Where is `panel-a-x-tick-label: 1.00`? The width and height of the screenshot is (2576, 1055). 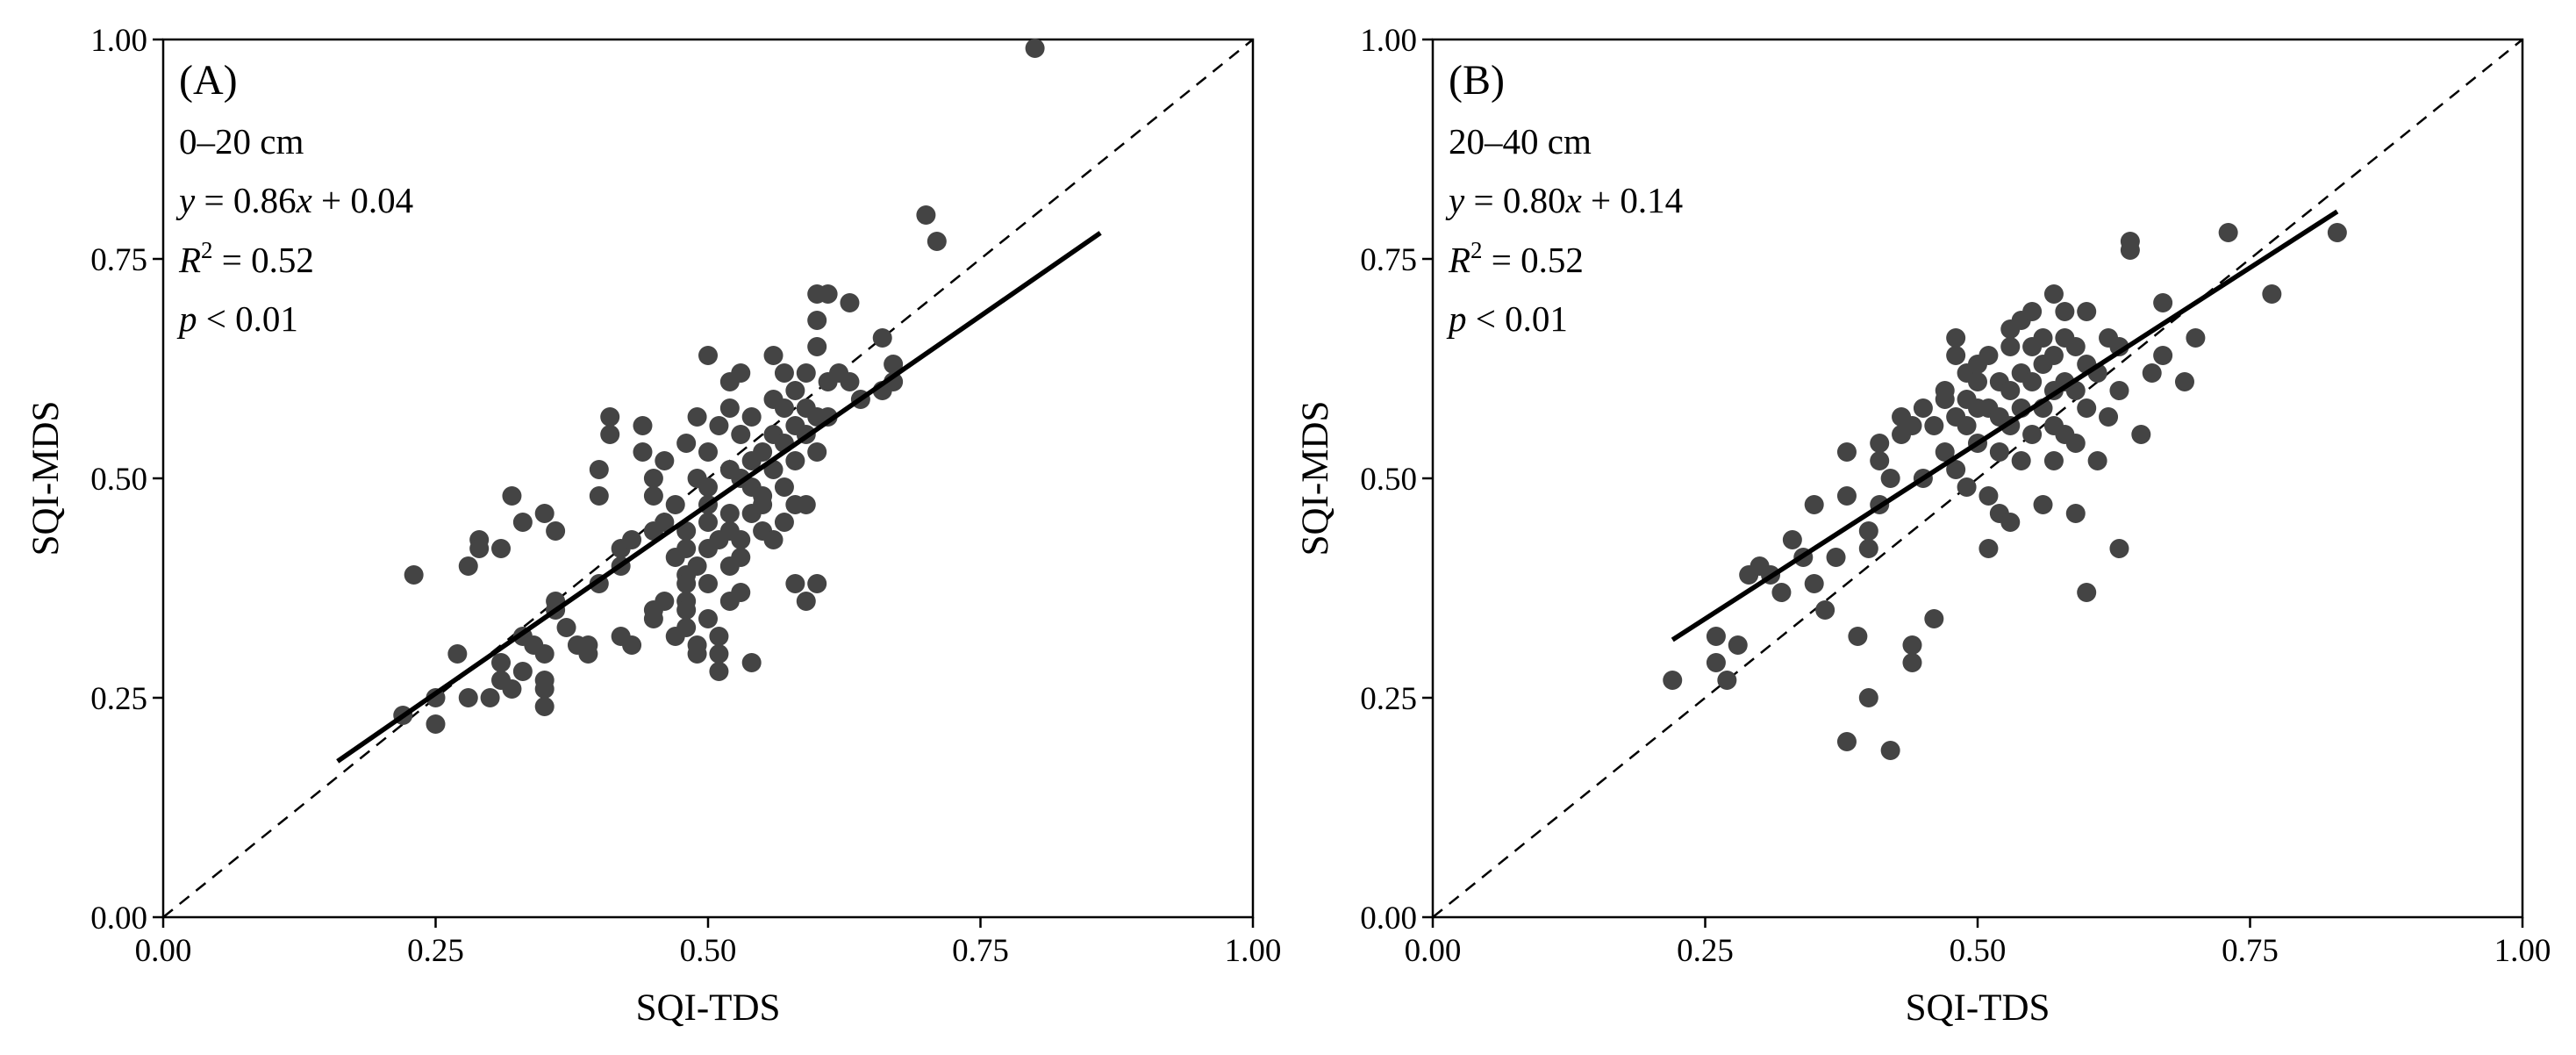 panel-a-x-tick-label: 1.00 is located at coordinates (1253, 951).